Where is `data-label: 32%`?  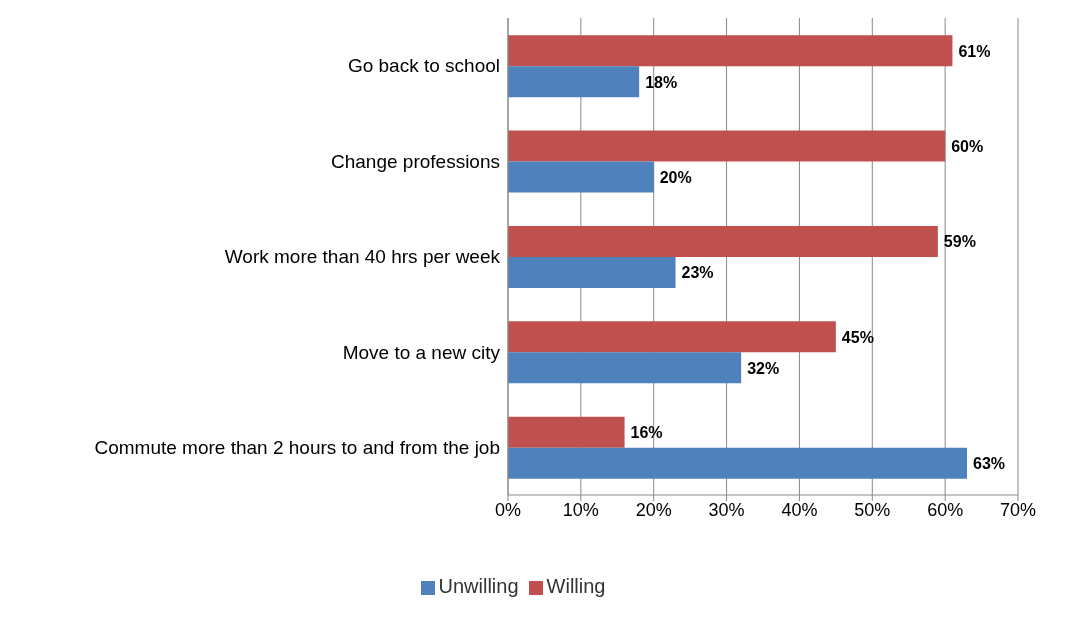
data-label: 32% is located at coordinates (763, 368).